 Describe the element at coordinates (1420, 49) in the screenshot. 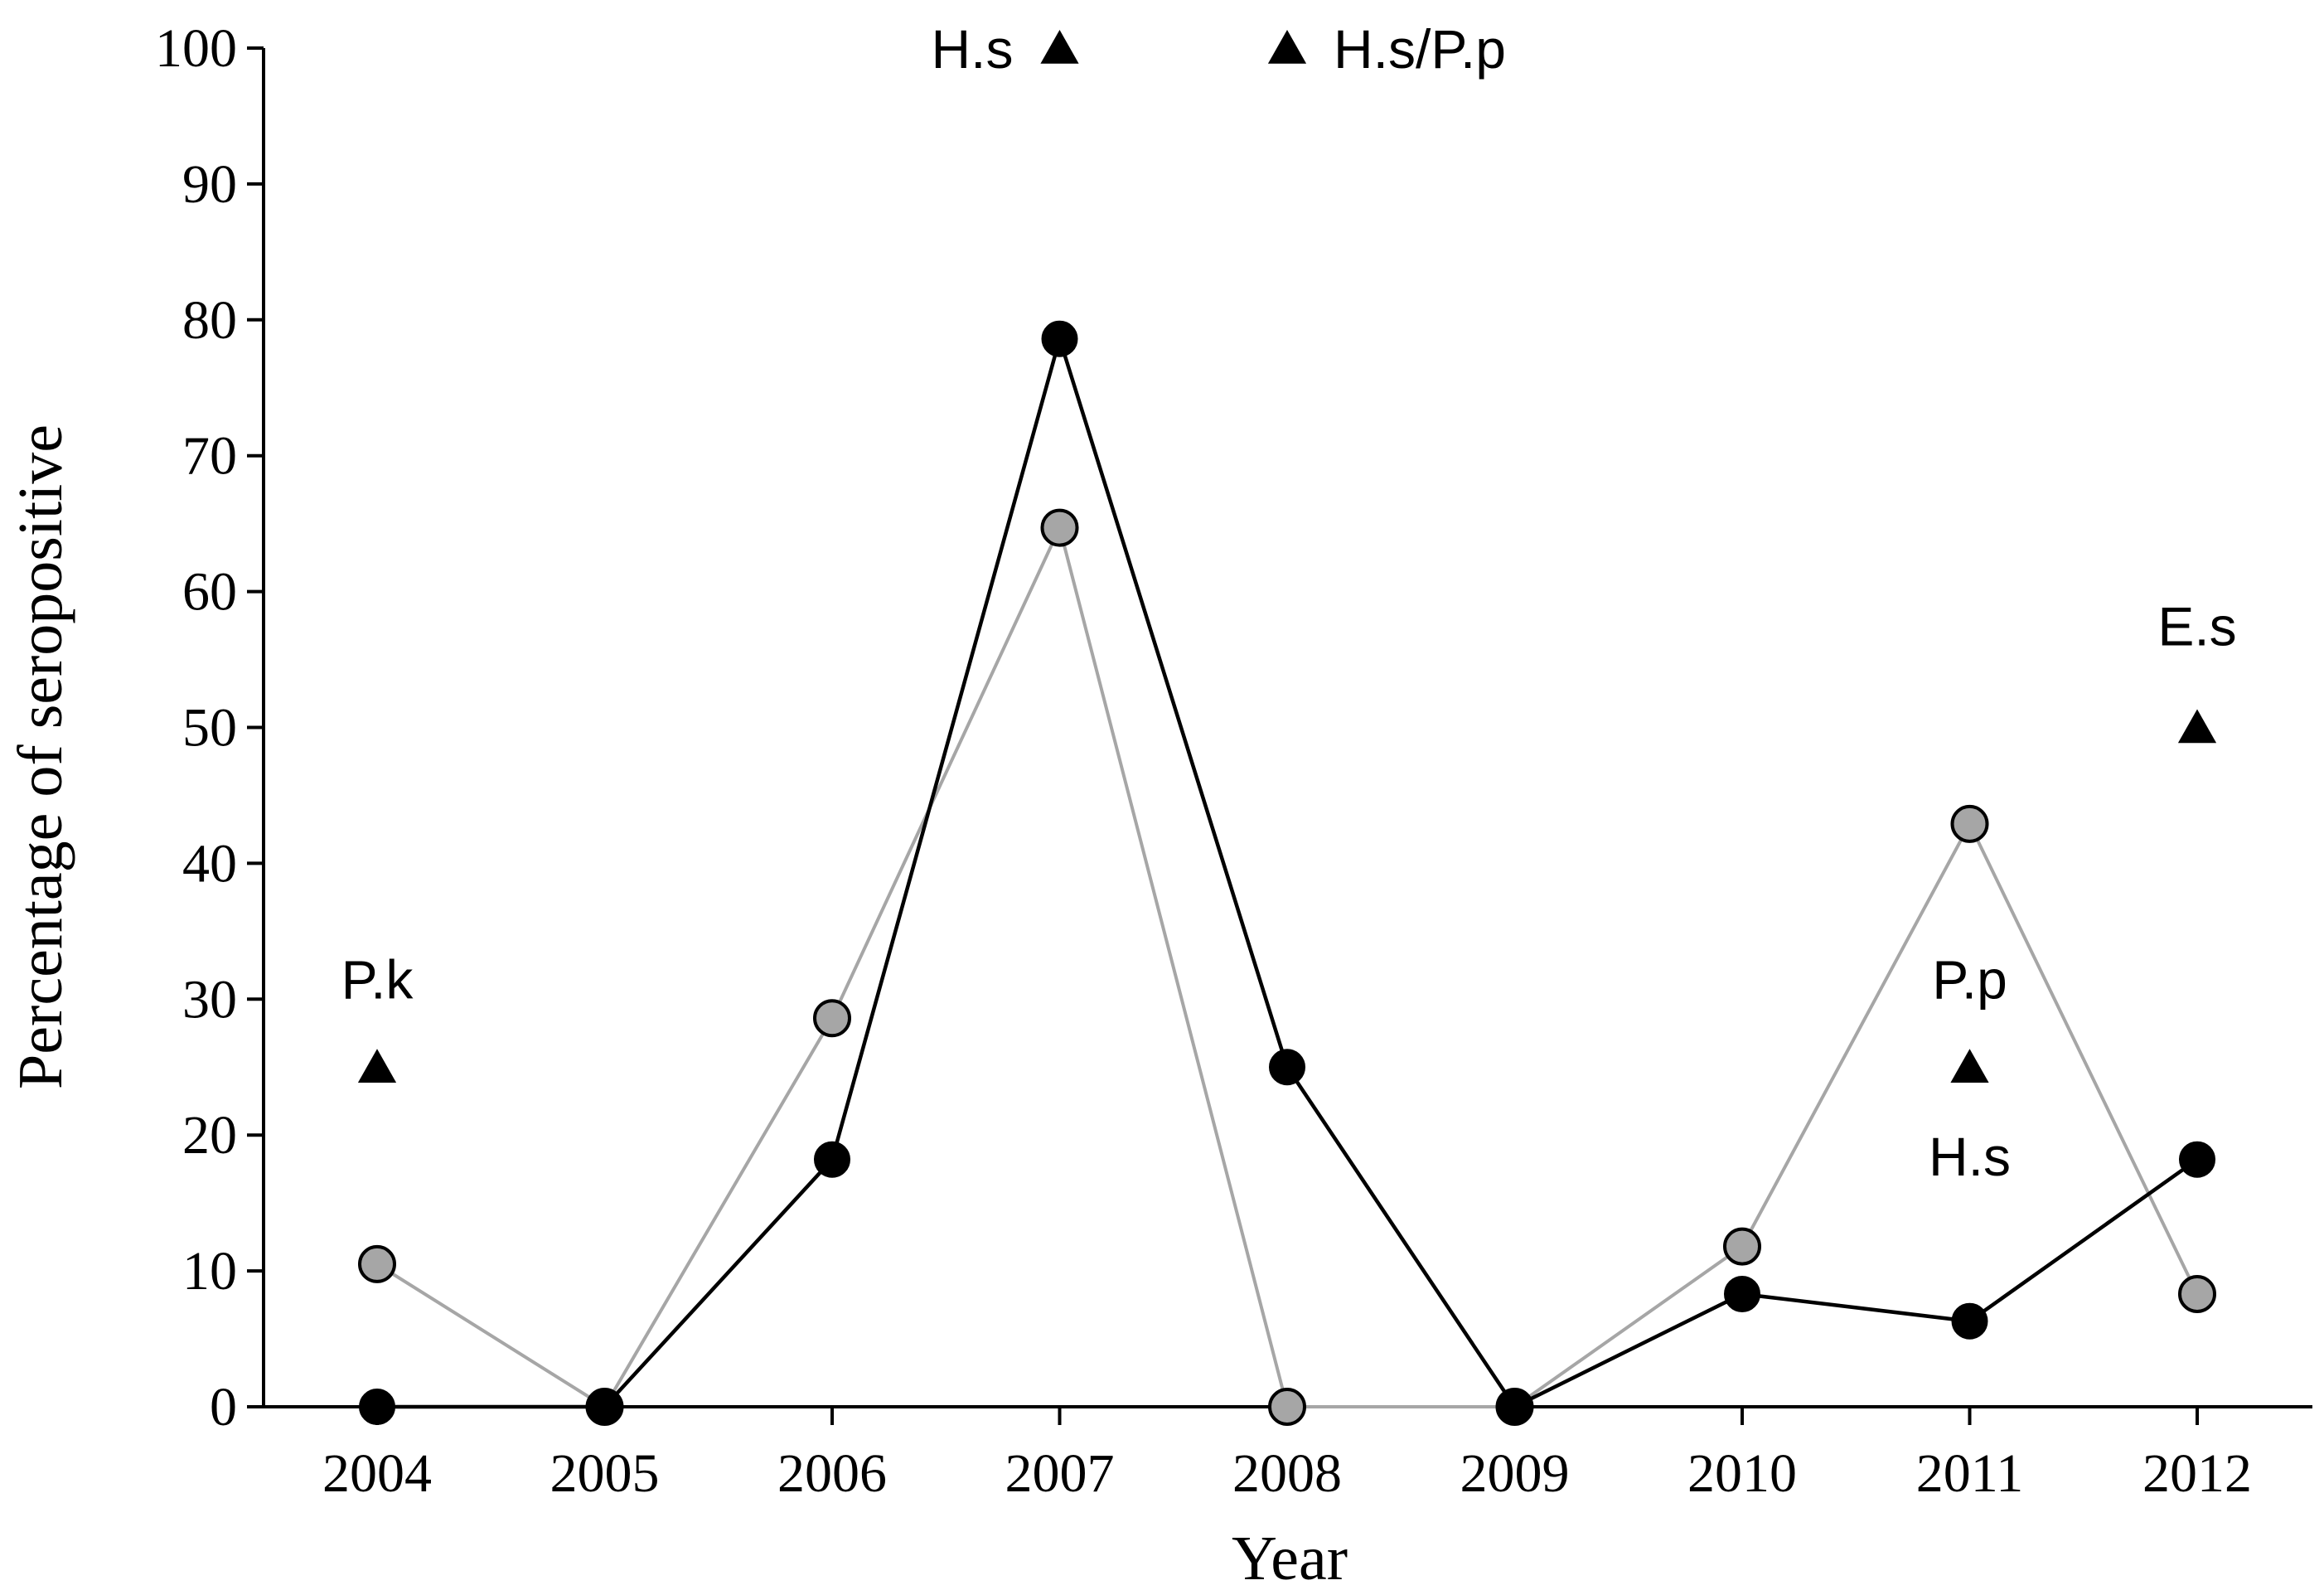

I see `annotation-label: H.s/P.p` at that location.